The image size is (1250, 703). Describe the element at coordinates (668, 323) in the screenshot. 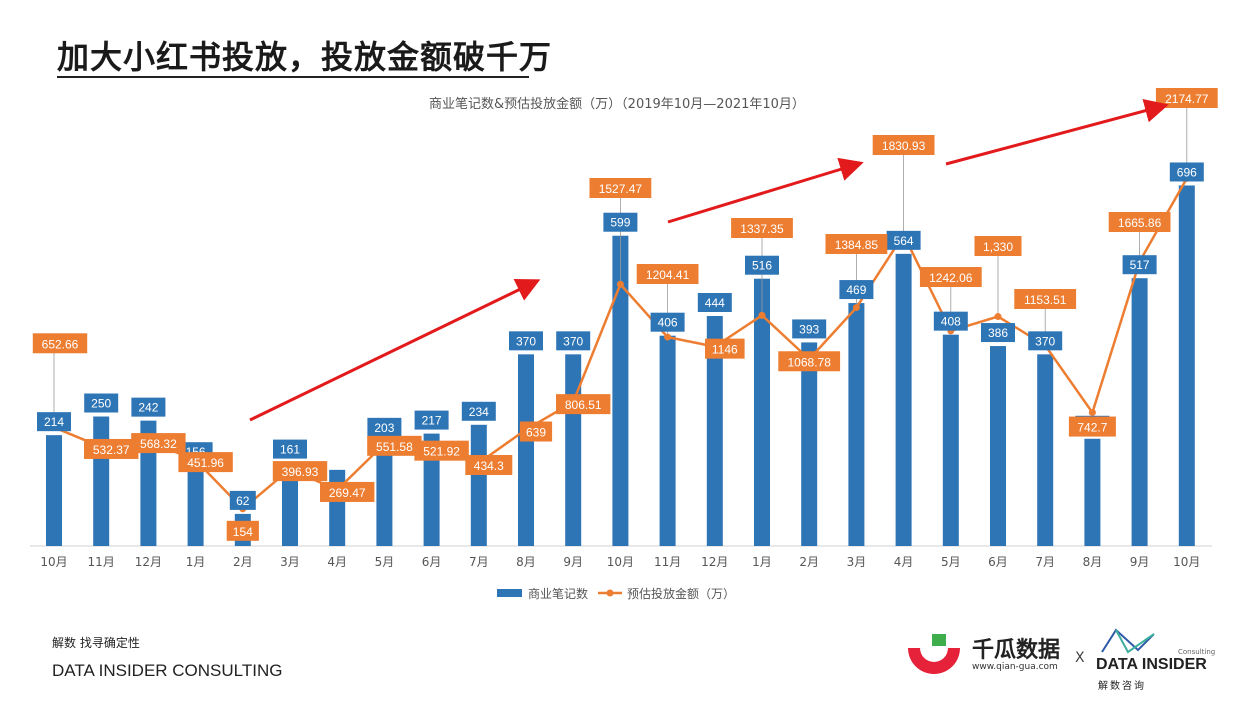

I see `bar-value-label: 406` at that location.